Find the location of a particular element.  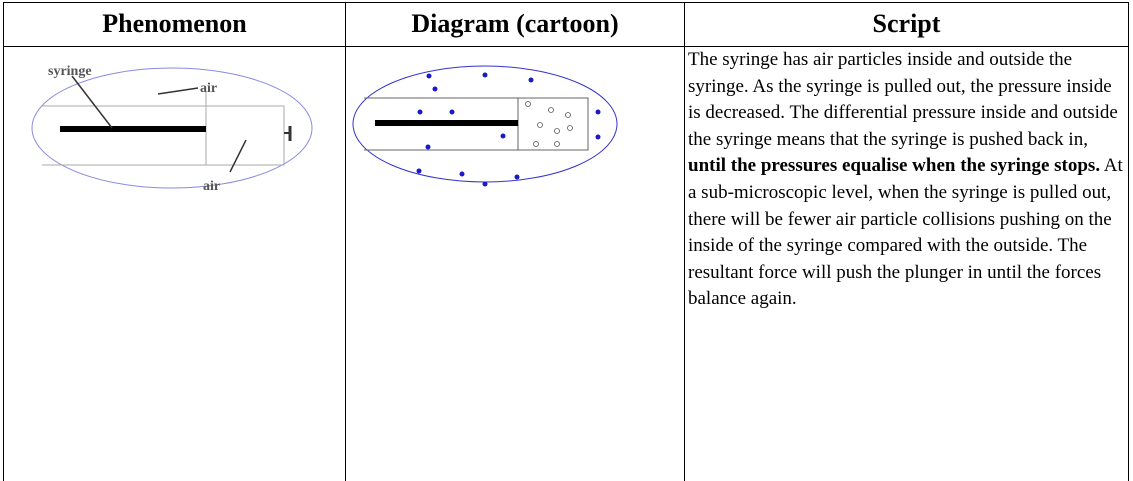

inside-particles is located at coordinates (549, 124).